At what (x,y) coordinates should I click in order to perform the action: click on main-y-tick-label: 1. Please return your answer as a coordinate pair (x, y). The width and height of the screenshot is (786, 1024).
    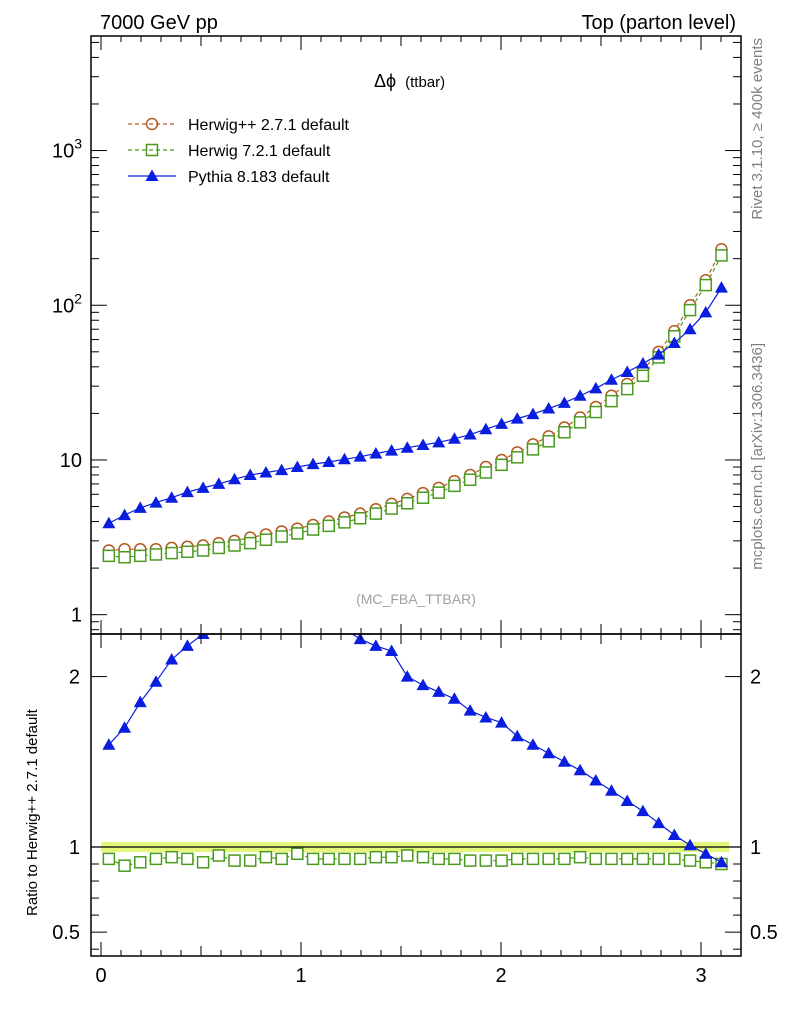
    Looking at the image, I should click on (76, 616).